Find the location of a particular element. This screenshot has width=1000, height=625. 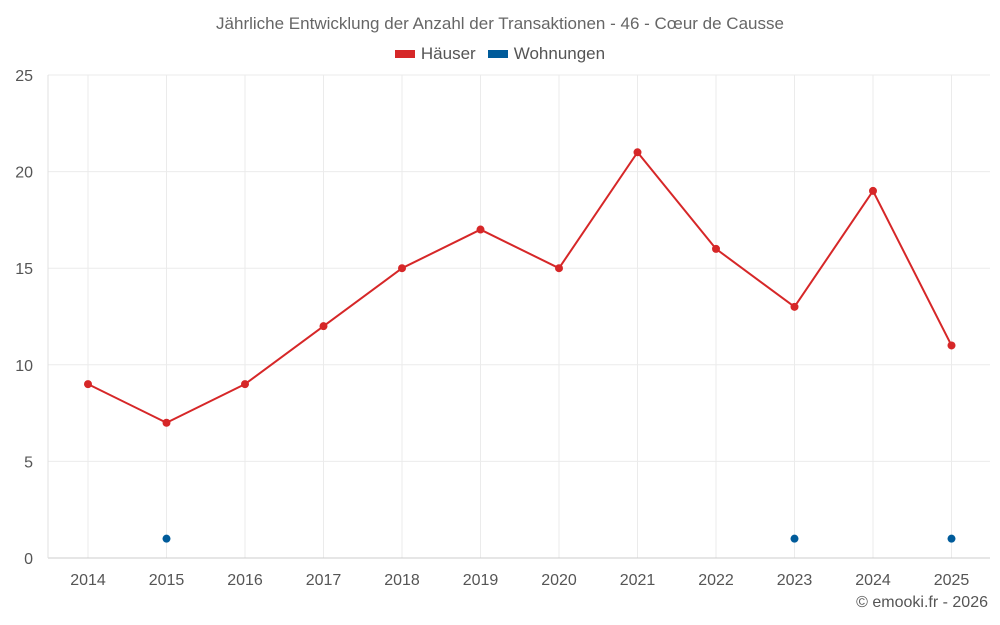

x-tick-label: 2020 is located at coordinates (559, 580).